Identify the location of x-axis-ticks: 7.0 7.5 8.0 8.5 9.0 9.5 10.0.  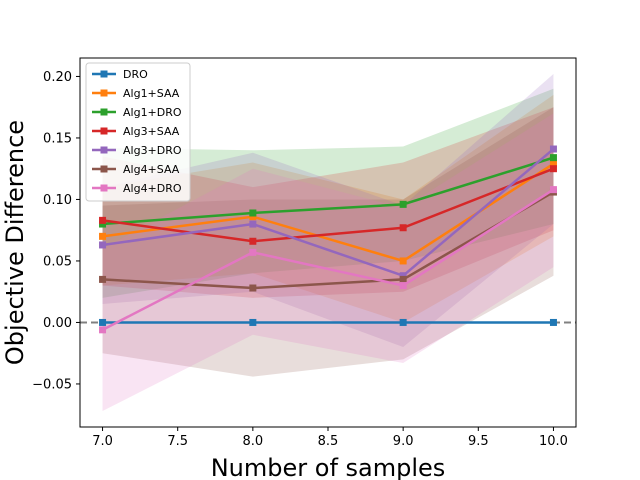
(330, 438).